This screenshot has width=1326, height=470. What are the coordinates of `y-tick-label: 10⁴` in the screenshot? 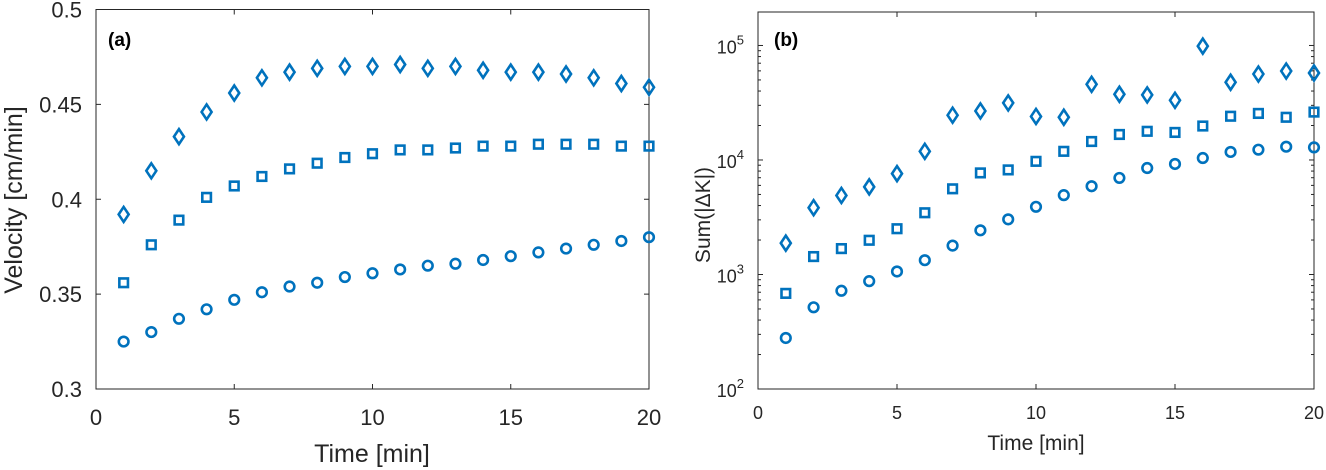 It's located at (730, 159).